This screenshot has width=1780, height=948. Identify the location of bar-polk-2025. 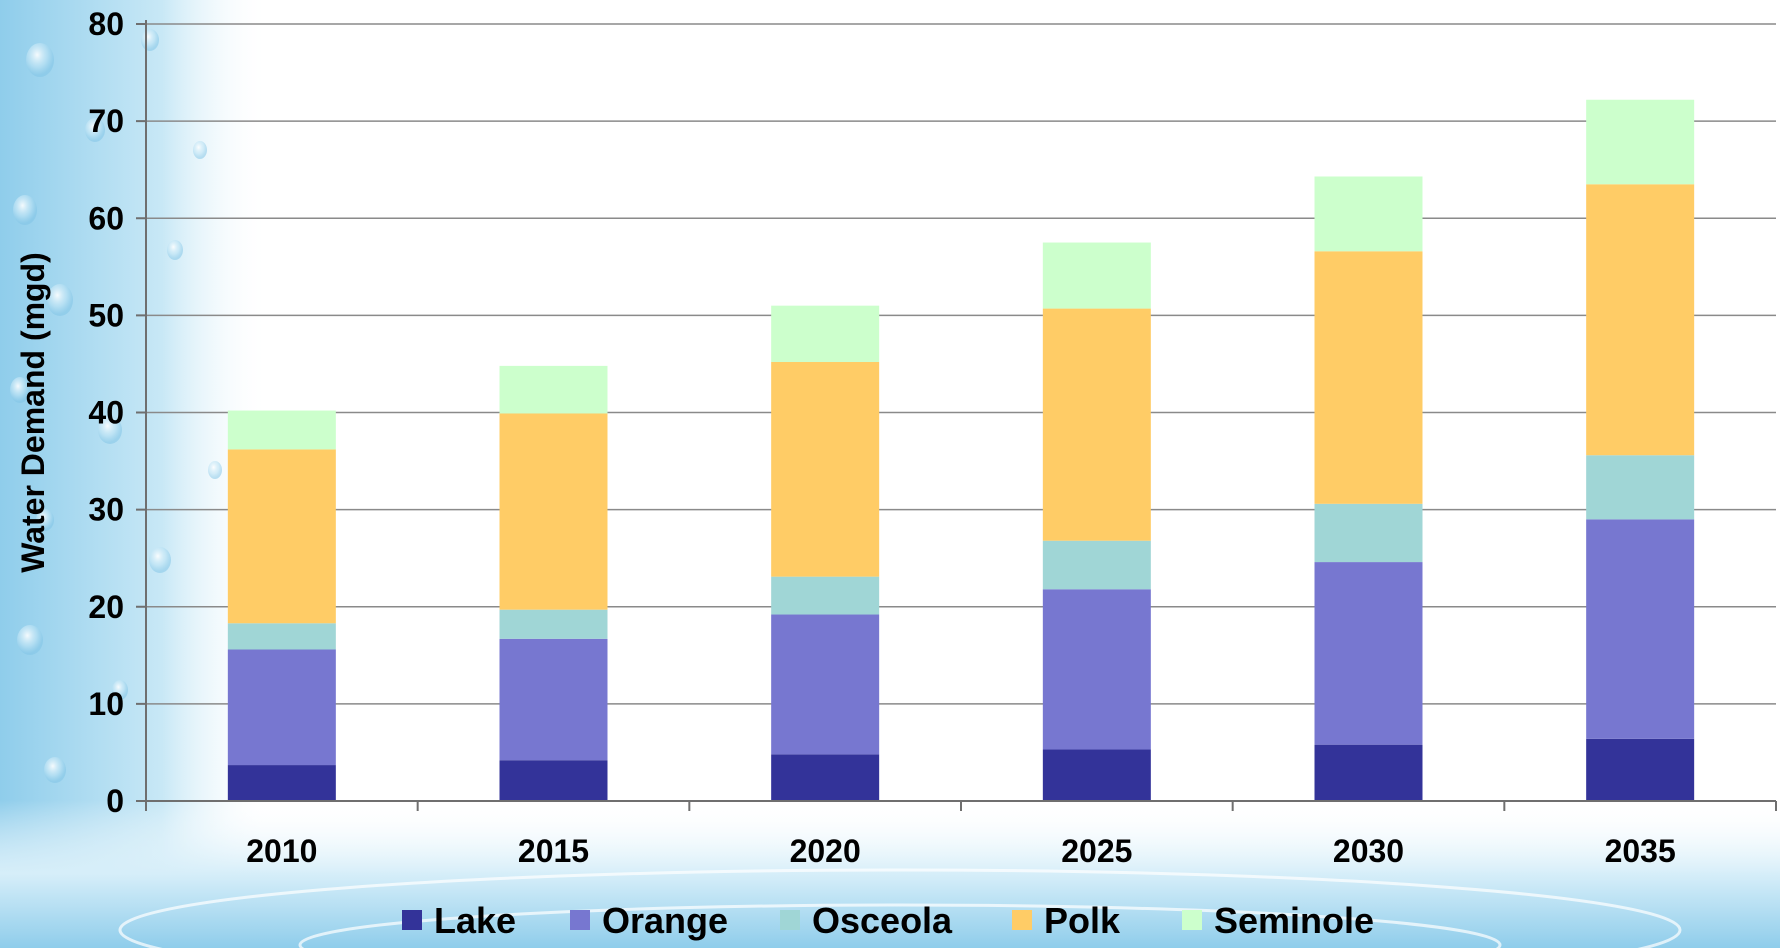
(1097, 425).